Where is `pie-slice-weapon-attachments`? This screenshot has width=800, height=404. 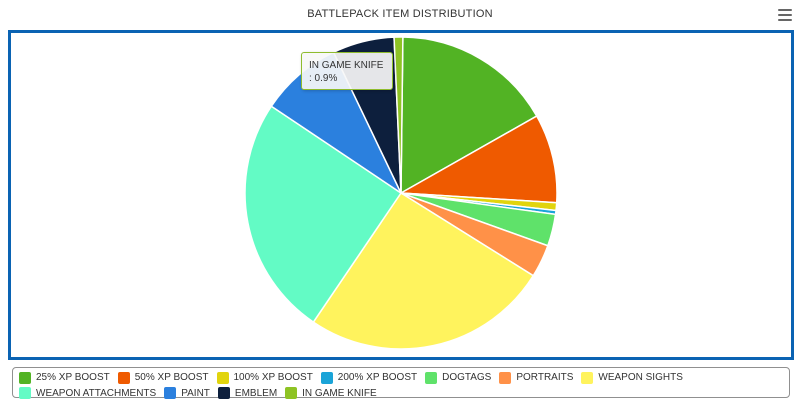 pie-slice-weapon-attachments is located at coordinates (323, 214).